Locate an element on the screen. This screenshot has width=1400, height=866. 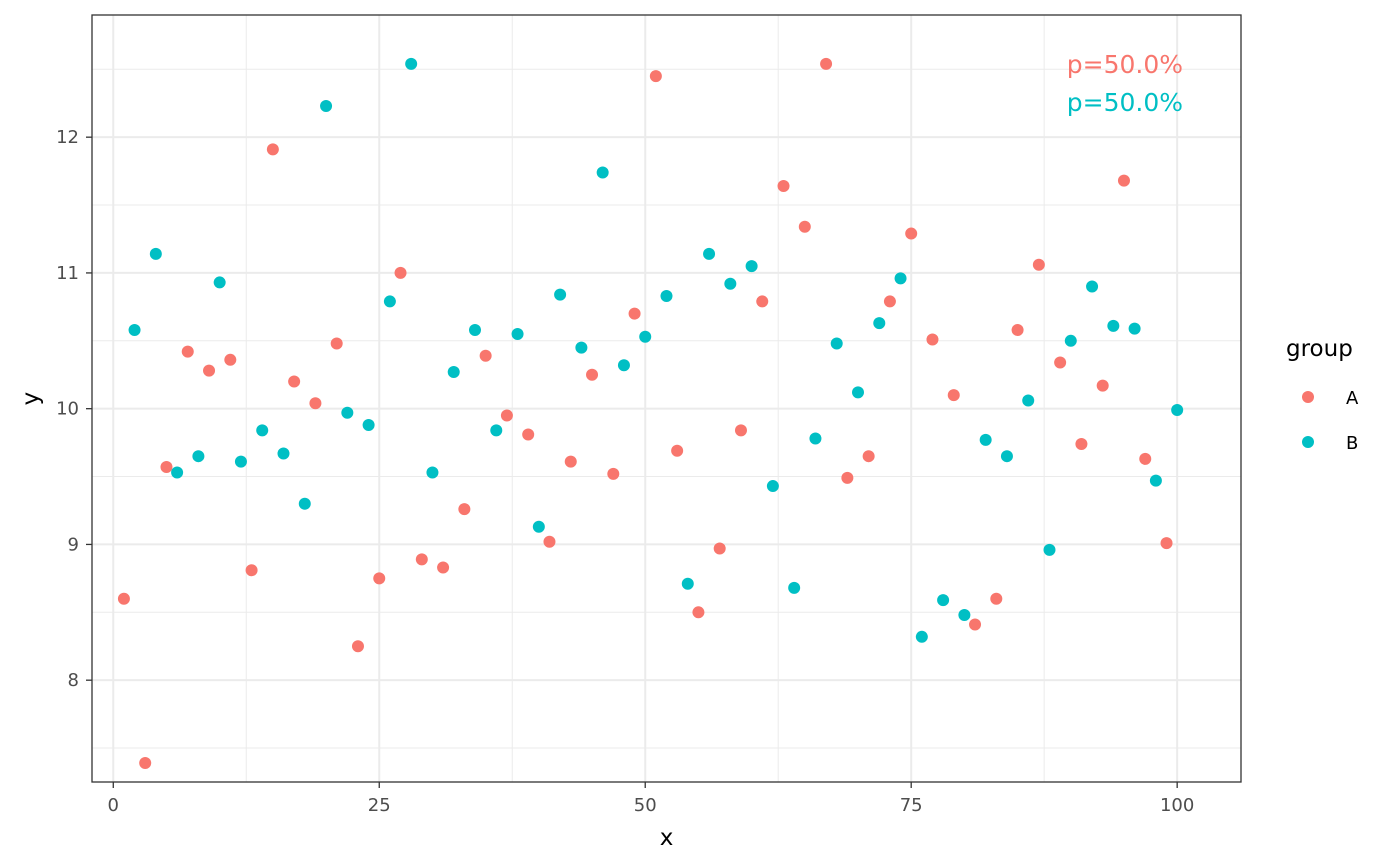
x-tick-label: 0 is located at coordinates (113, 805).